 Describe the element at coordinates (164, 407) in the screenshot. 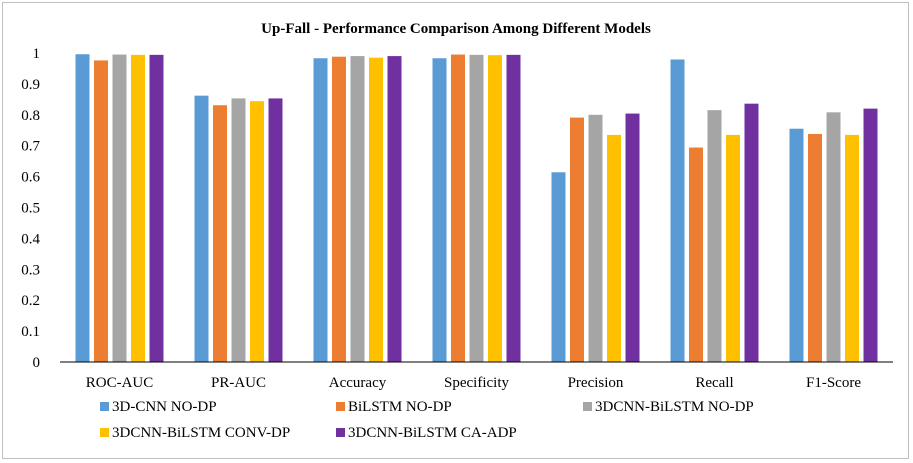

I see `legend-label: 3D-CNN NO-DP` at that location.